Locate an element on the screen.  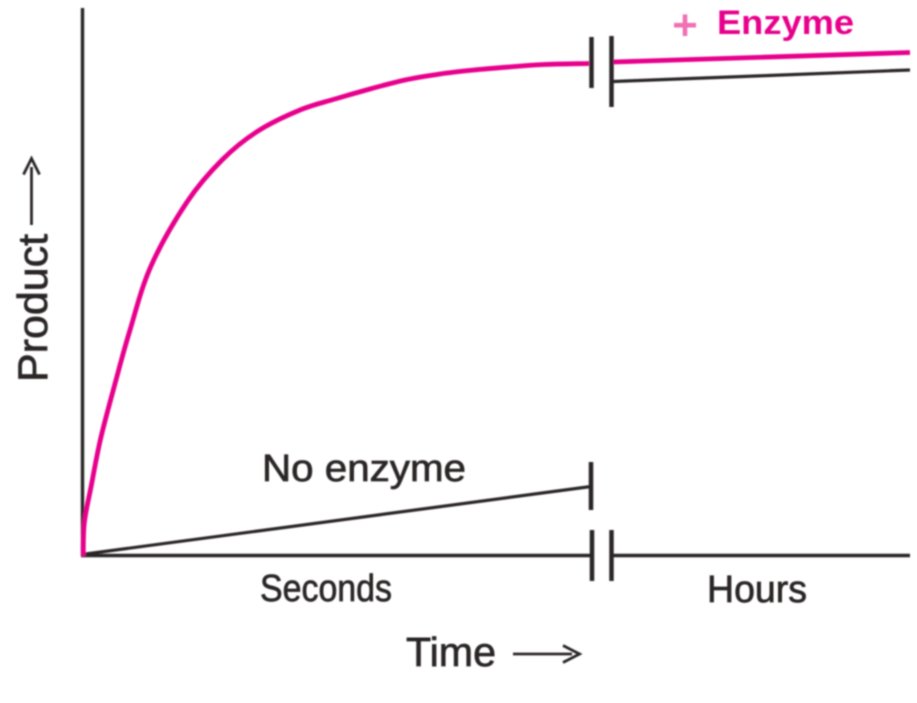
svg-text: Time is located at coordinates (451, 652).